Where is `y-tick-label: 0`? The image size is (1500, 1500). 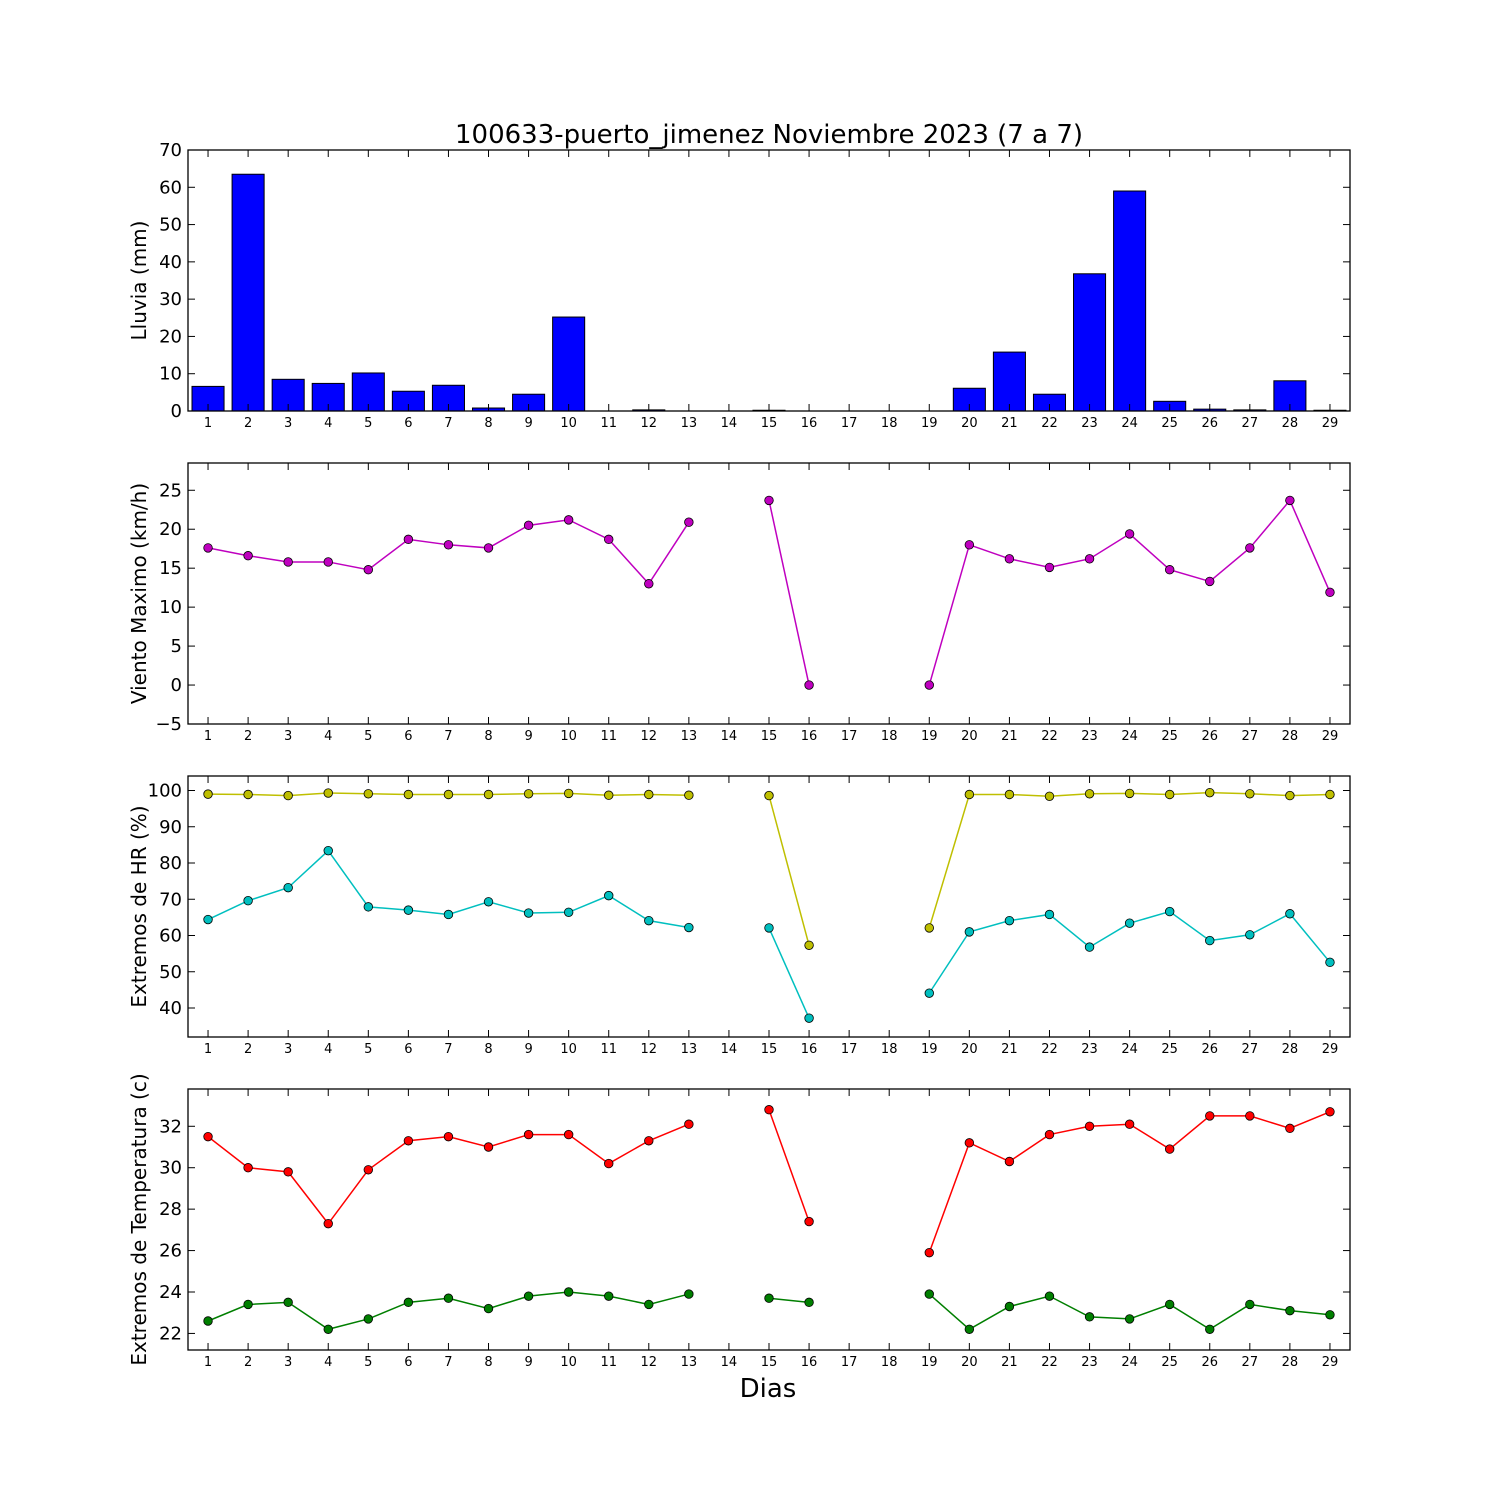 y-tick-label: 0 is located at coordinates (176, 685).